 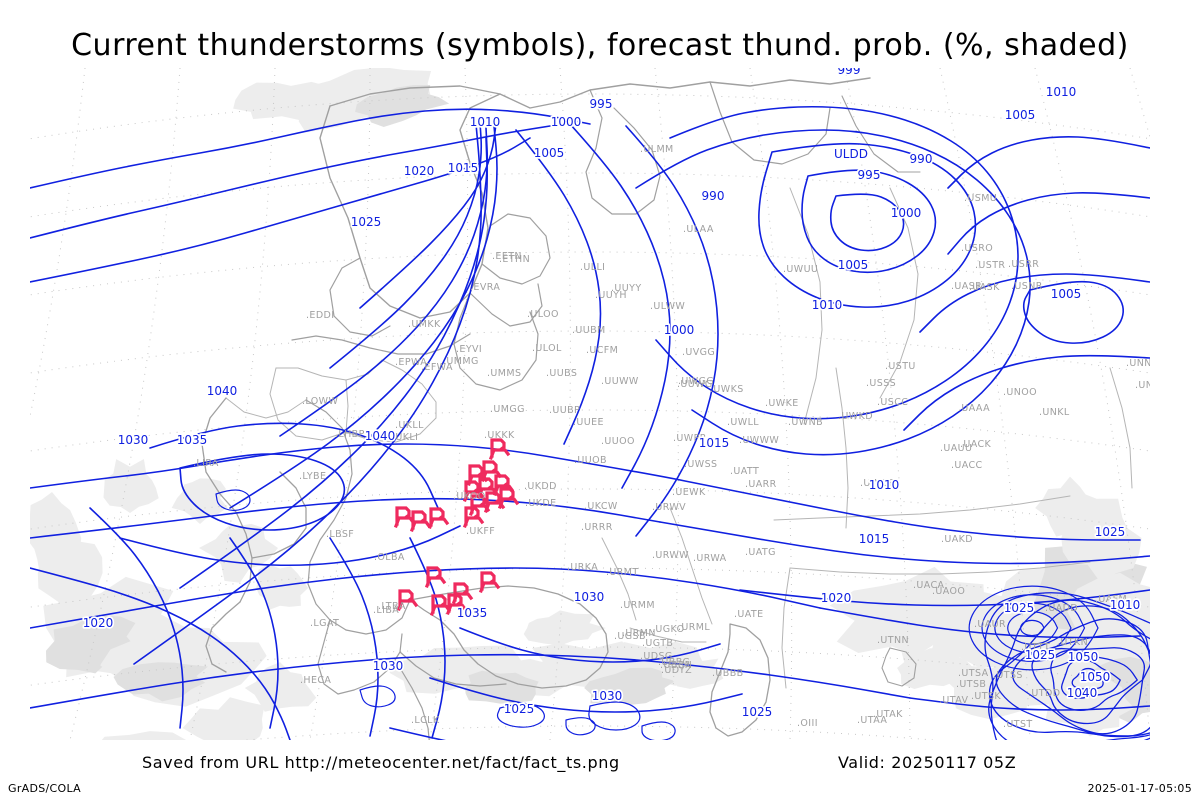 I want to click on station-label: .LOWW, so click(x=320, y=401).